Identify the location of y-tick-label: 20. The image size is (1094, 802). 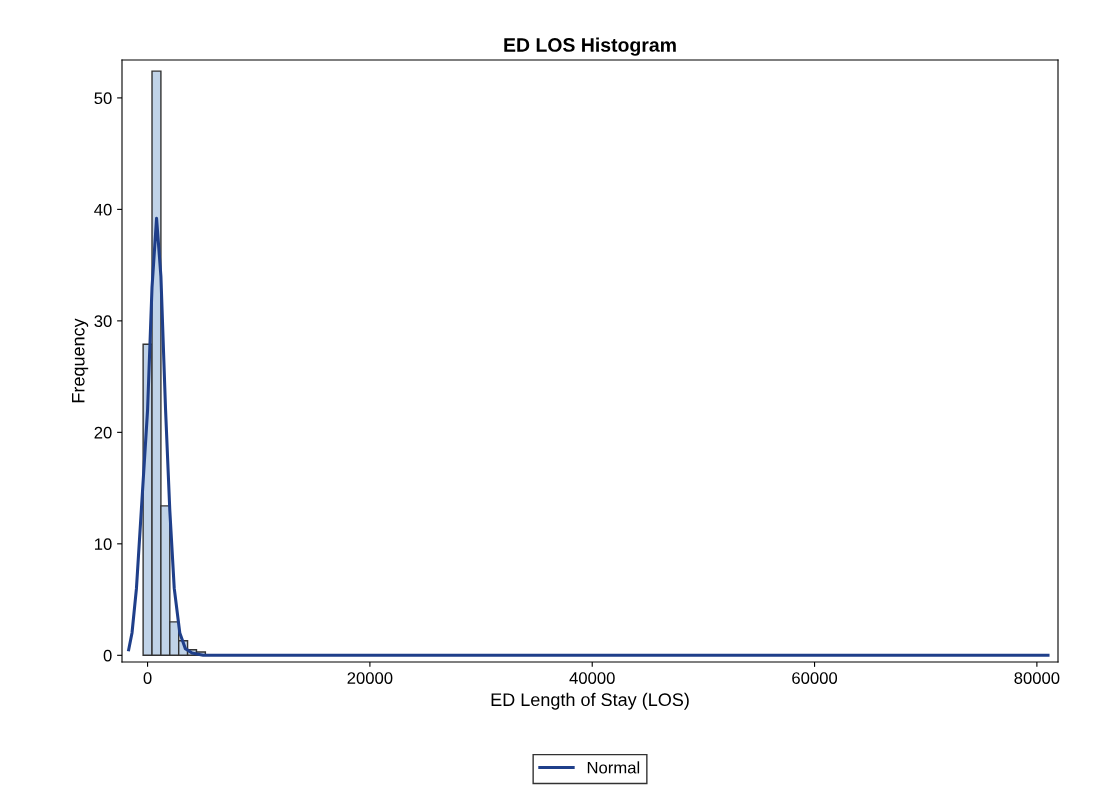
(103, 432).